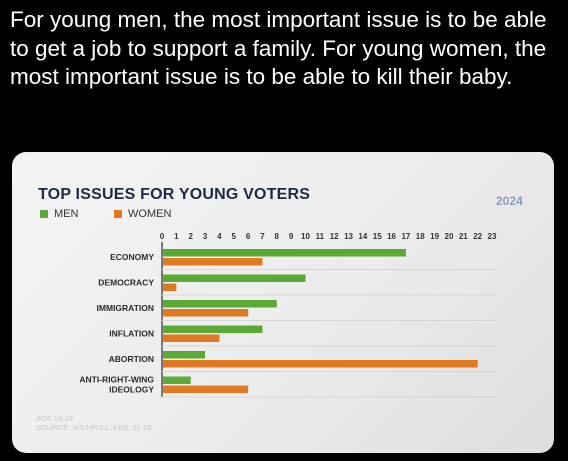 Image resolution: width=568 pixels, height=461 pixels. Describe the element at coordinates (391, 236) in the screenshot. I see `x-tick-label: 16` at that location.